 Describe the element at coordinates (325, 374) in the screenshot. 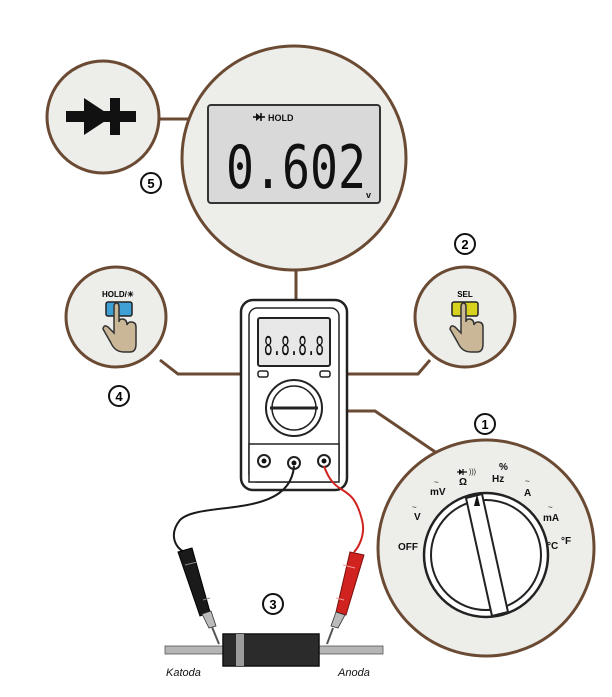

I see `meter-sel-button` at that location.